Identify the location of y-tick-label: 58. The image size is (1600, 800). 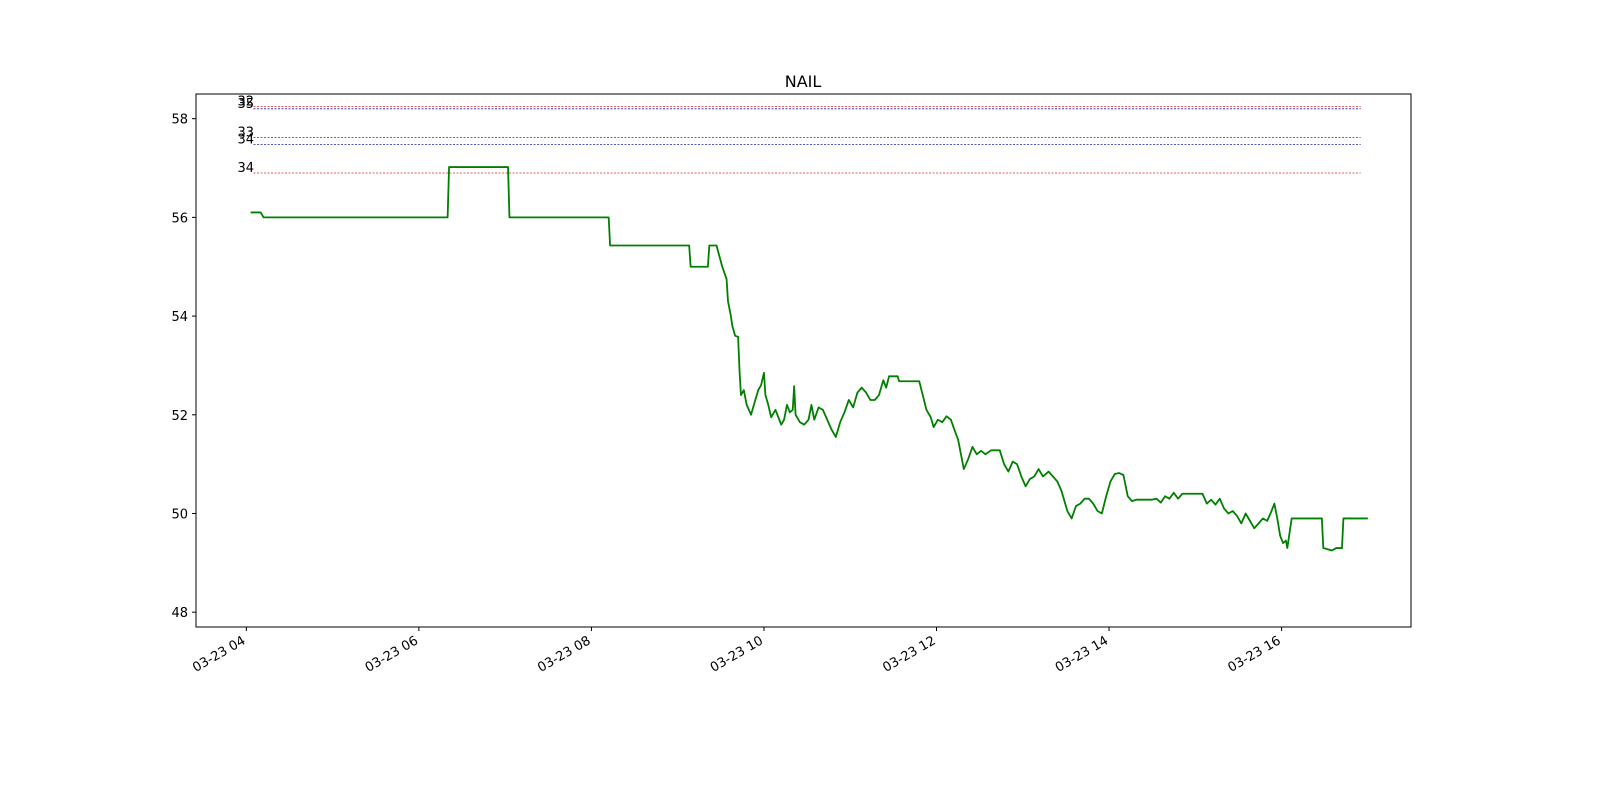
(179, 120).